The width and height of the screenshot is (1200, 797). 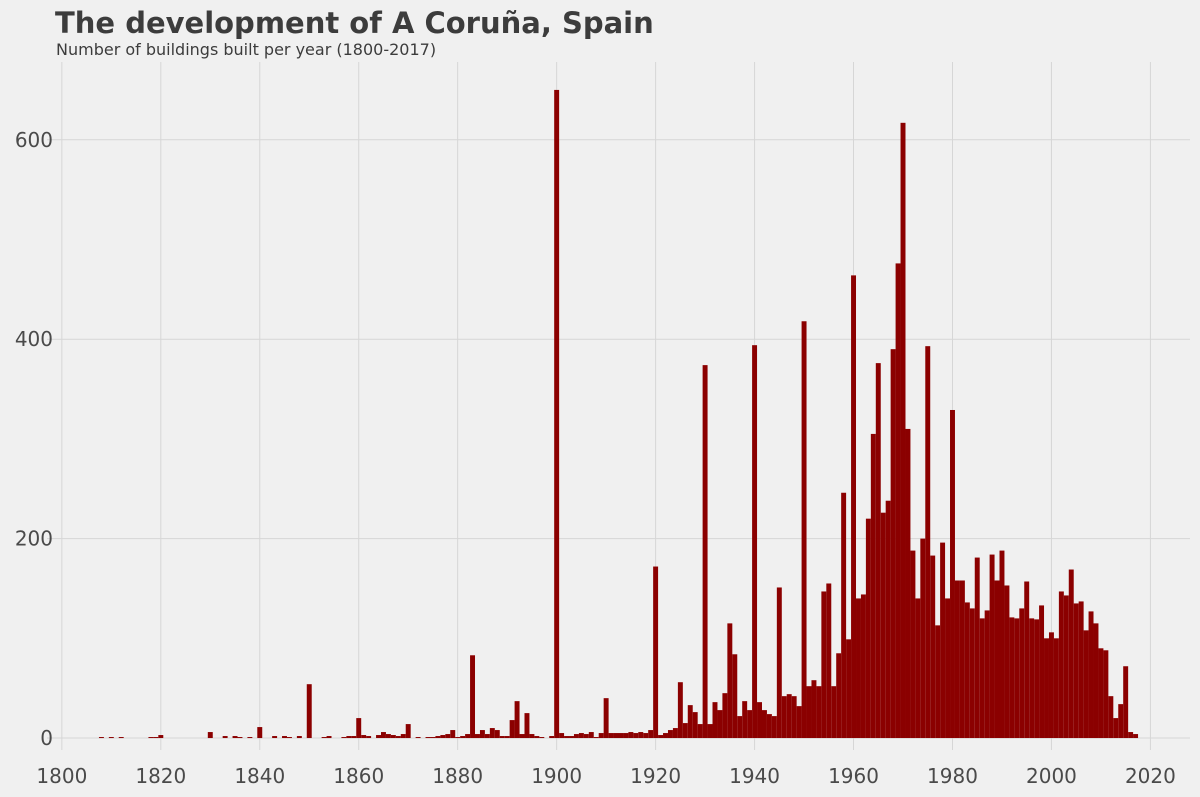 I want to click on bar-1935, so click(x=730, y=681).